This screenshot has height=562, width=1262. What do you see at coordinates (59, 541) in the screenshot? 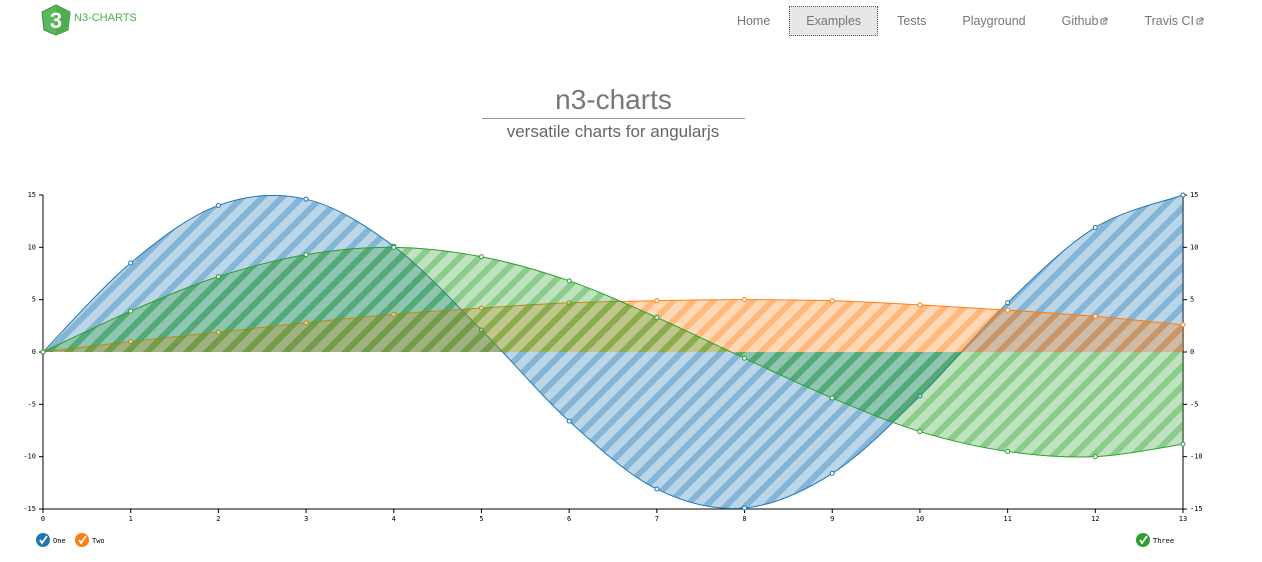
I see `legend-label: One` at bounding box center [59, 541].